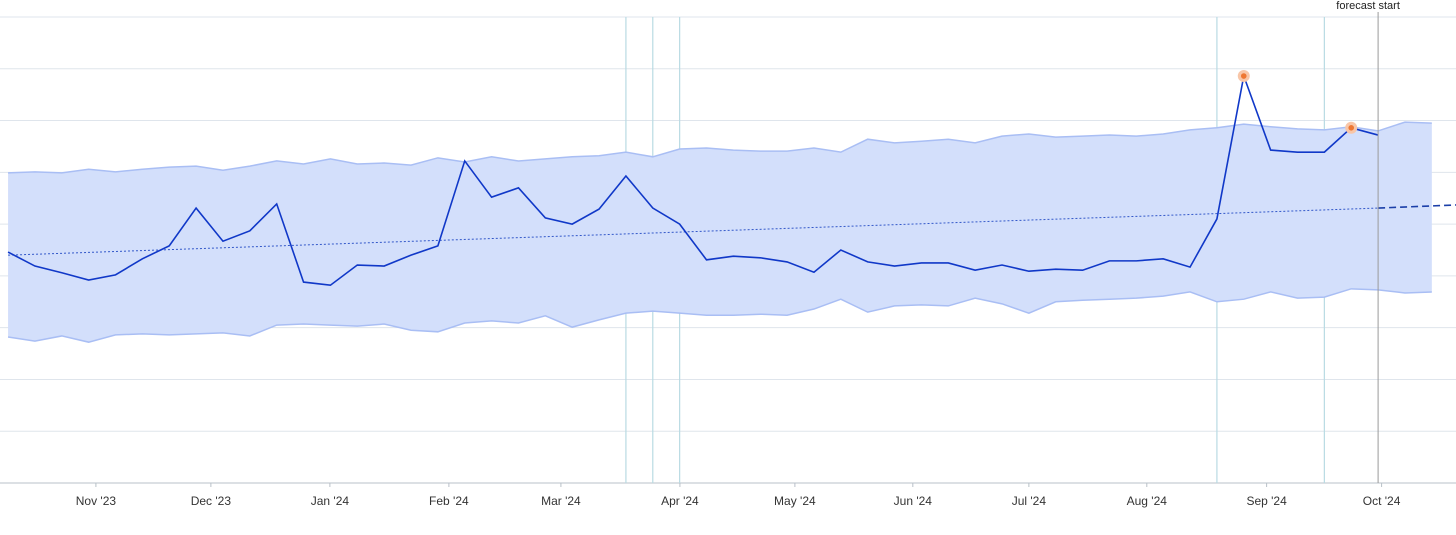 The height and width of the screenshot is (535, 1456). Describe the element at coordinates (1382, 501) in the screenshot. I see `x-tick-label: Oct '24` at that location.